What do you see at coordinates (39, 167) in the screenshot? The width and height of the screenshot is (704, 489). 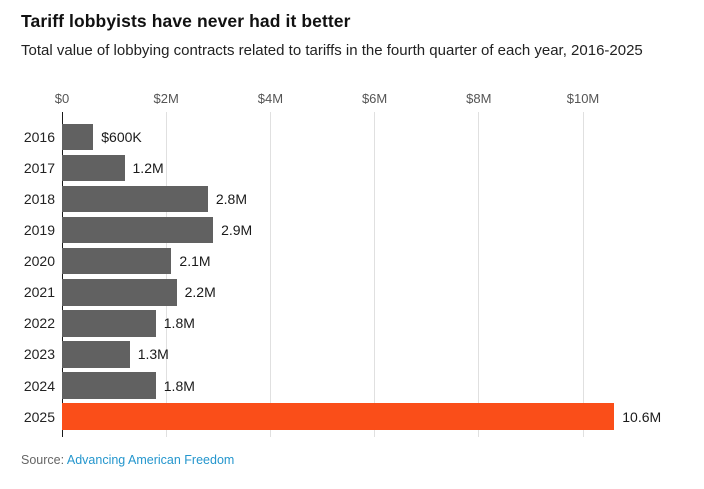 I see `y-axis-year-label-2017: 2017` at bounding box center [39, 167].